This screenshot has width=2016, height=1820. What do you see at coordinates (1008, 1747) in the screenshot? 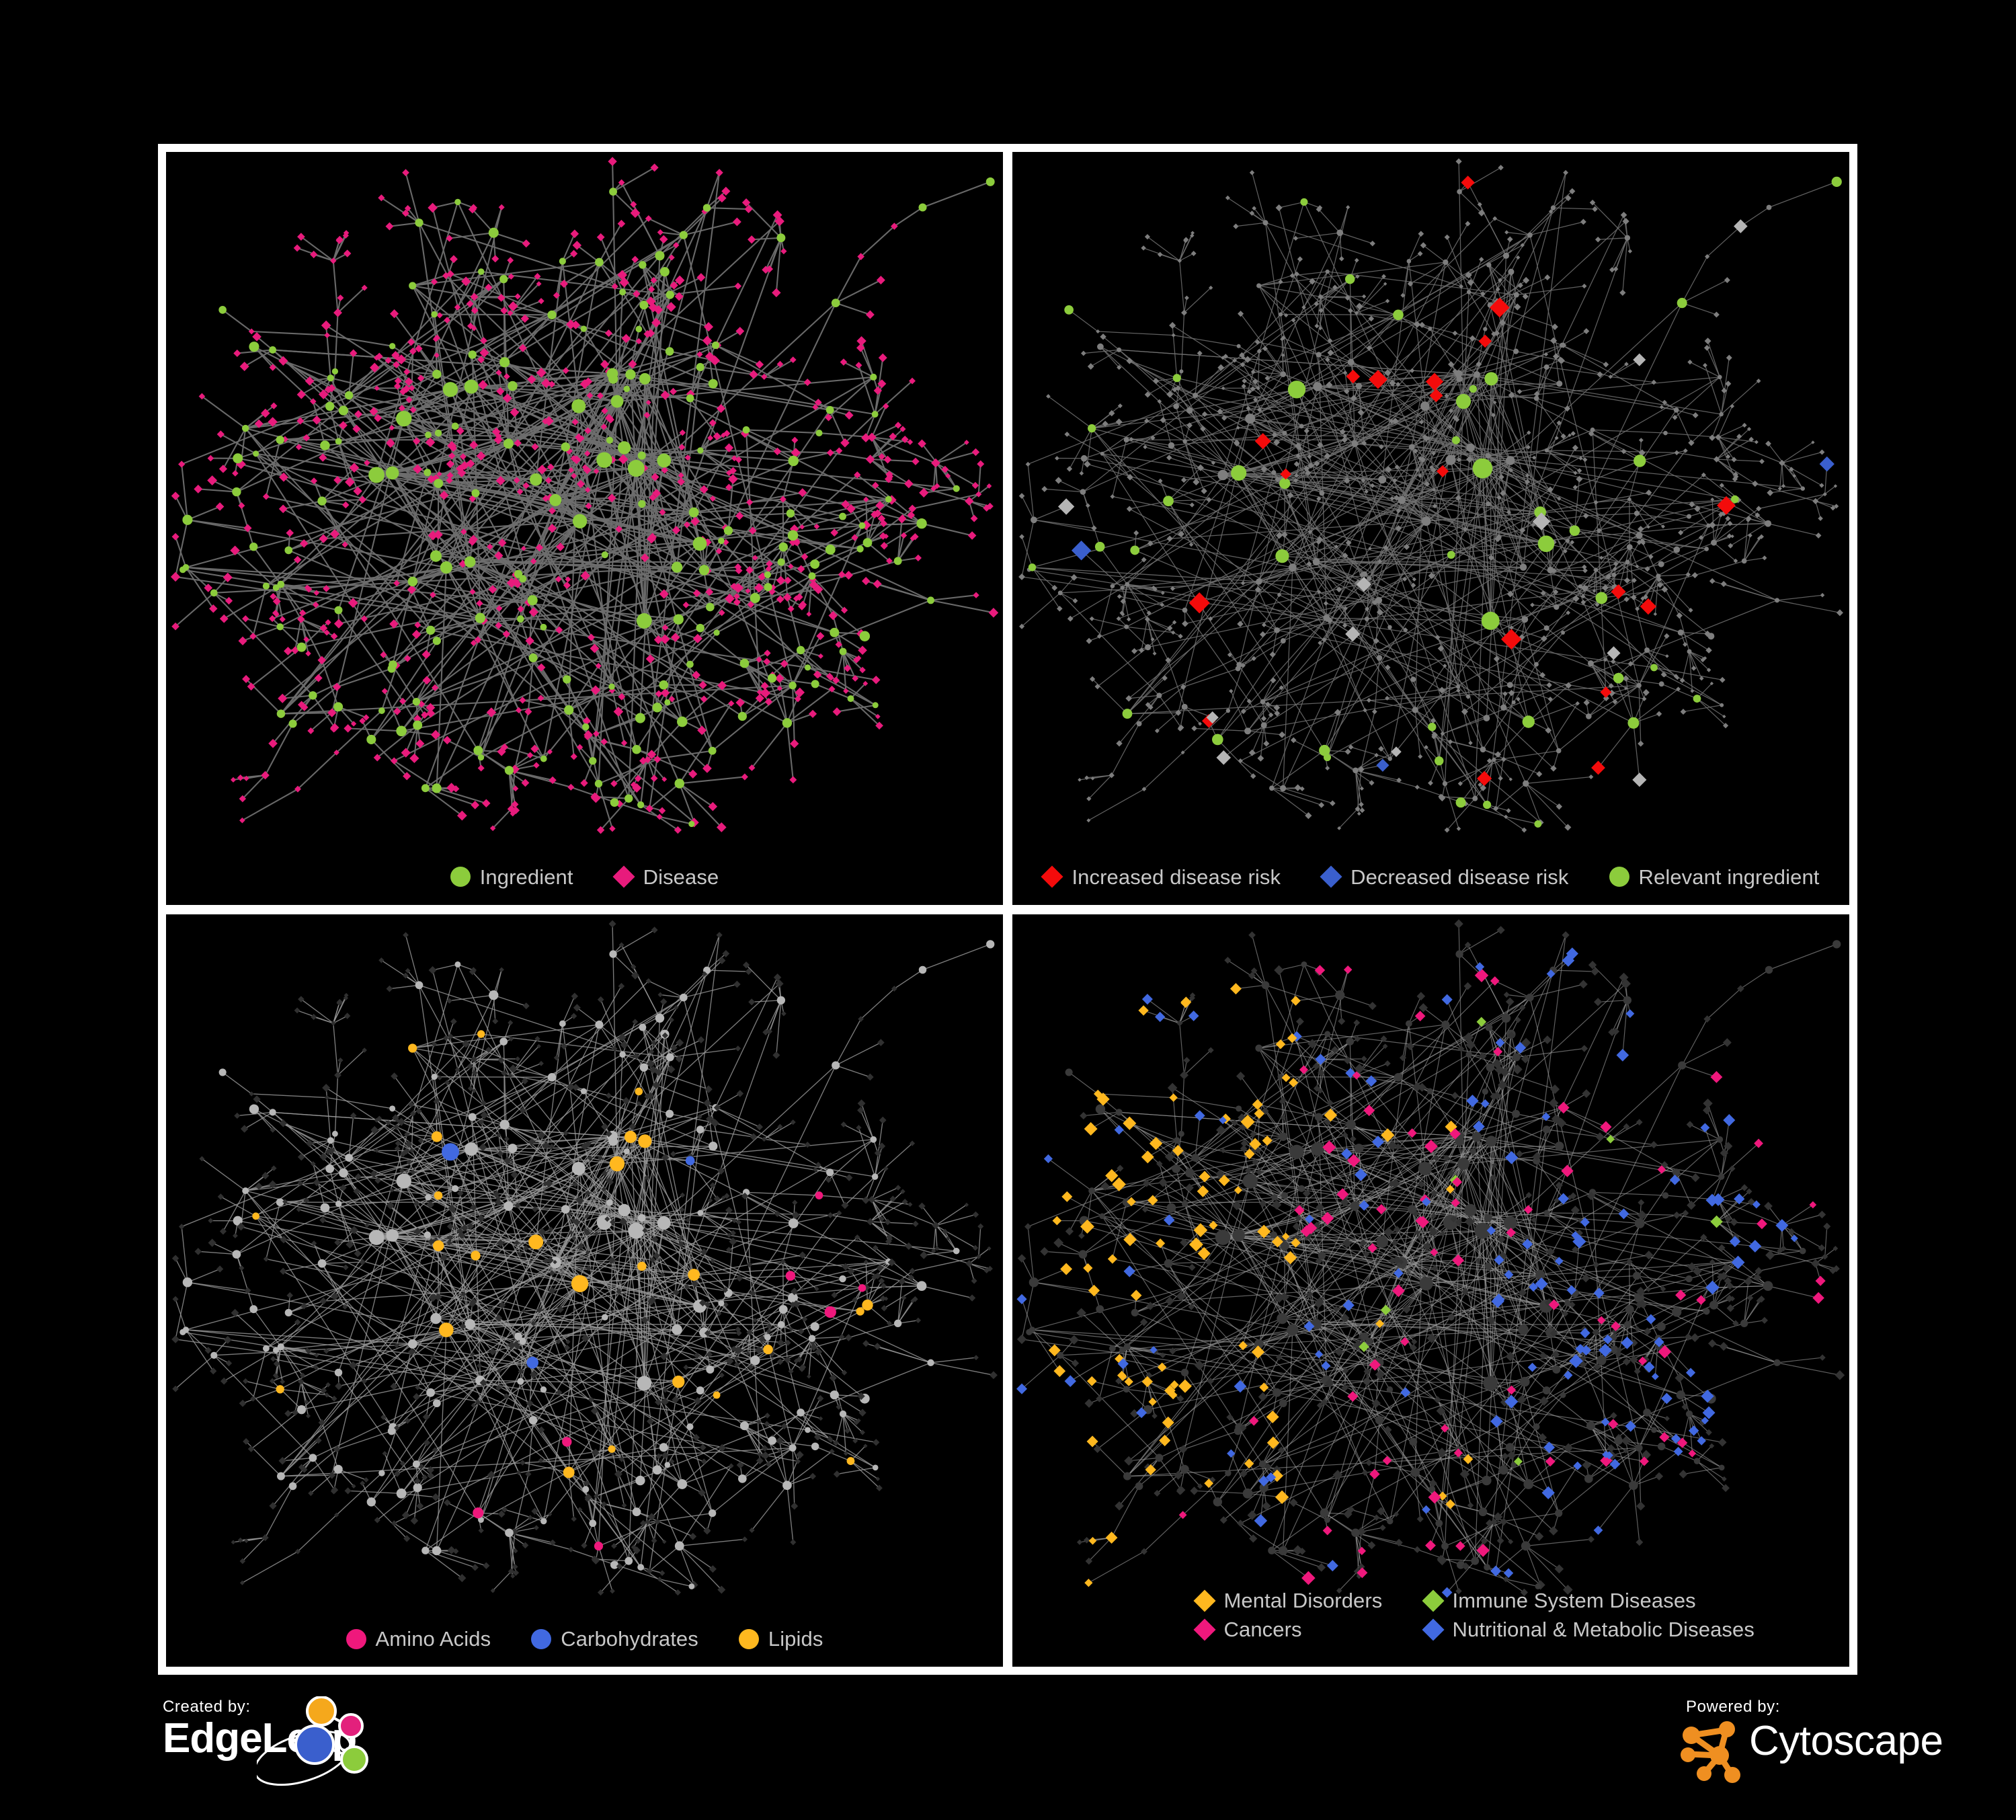
I see `figure-footer: Created by: EdgeLeap Powered by:` at bounding box center [1008, 1747].